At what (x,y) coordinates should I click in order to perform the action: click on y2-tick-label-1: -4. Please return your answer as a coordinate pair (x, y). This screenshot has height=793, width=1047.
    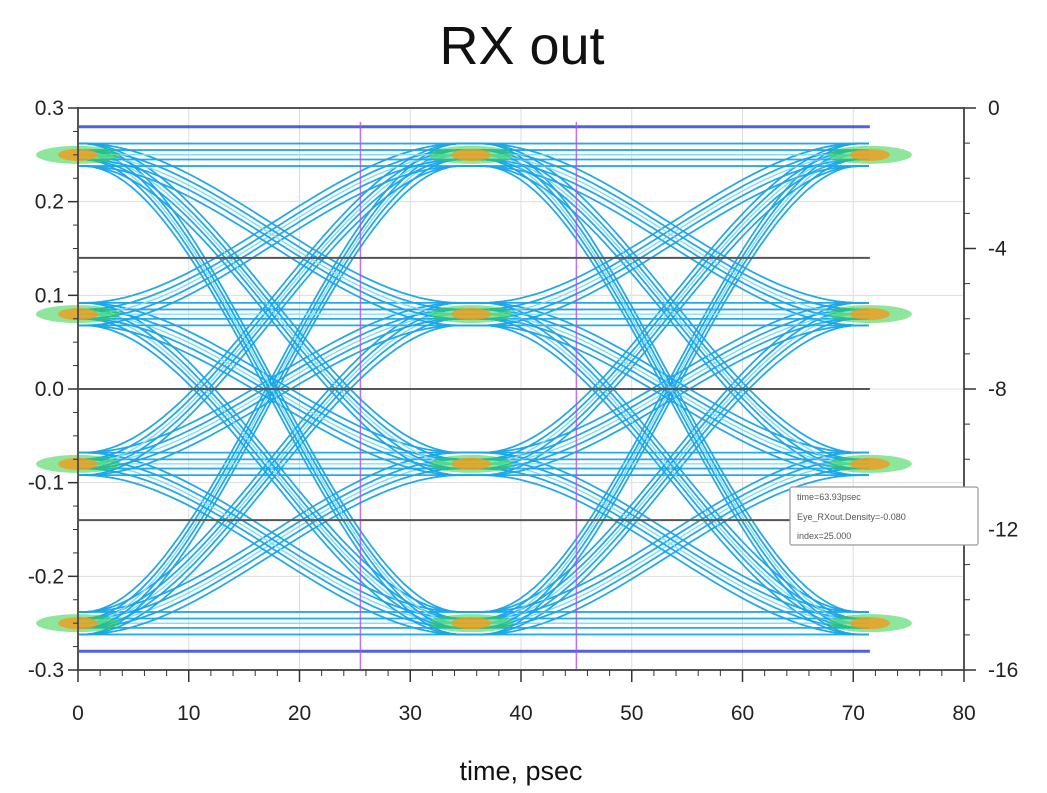
    Looking at the image, I should click on (997, 249).